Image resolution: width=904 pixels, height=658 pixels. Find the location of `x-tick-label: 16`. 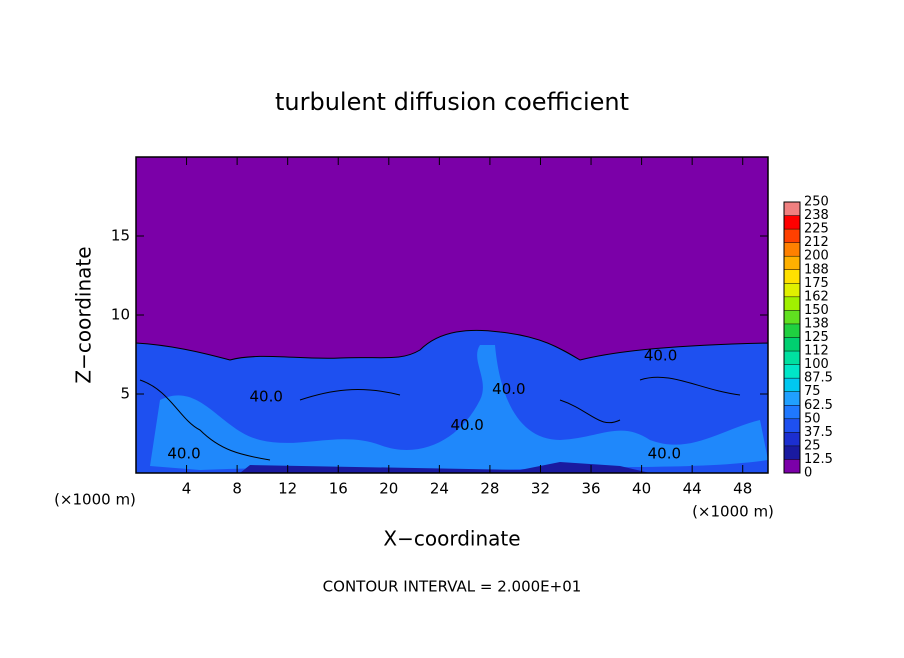

x-tick-label: 16 is located at coordinates (338, 489).